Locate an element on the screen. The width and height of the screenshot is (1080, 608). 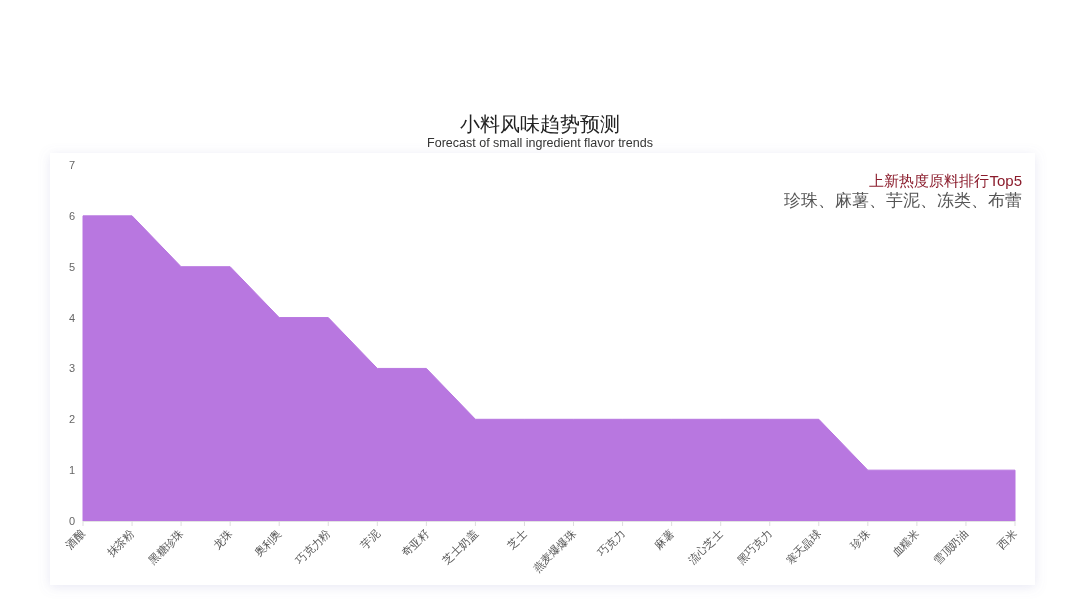
xtick-label: 珍珠 is located at coordinates (860, 538).